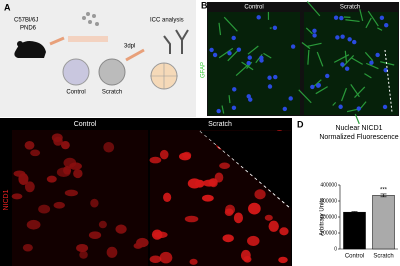 Image resolution: width=400 pixels, height=266 pixels. I want to click on scratch-area, so click(245, 169).